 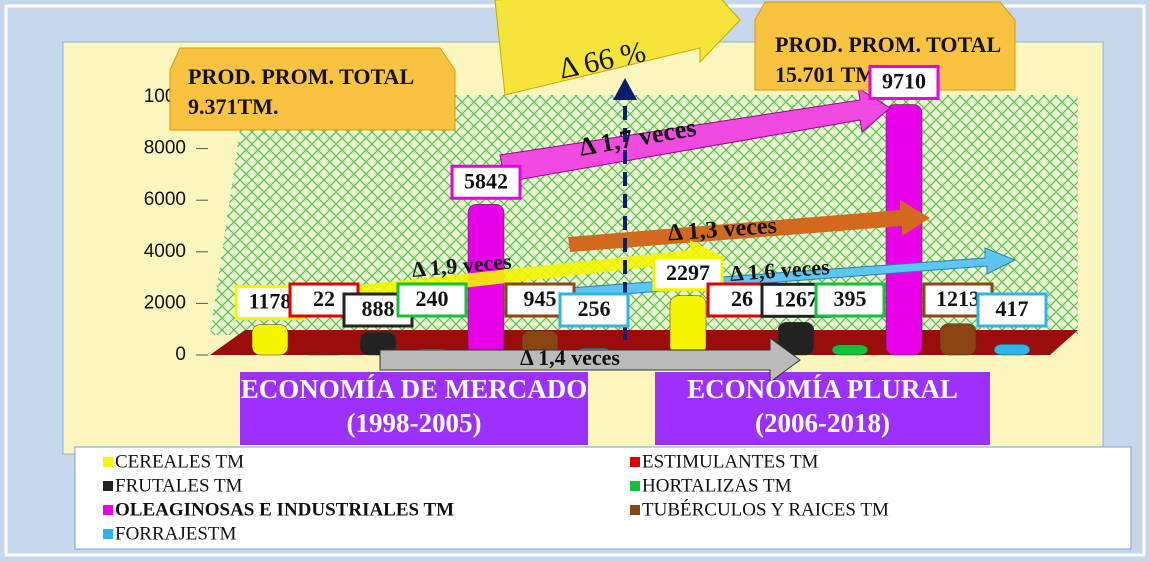 I want to click on y-tick-label: 4000, so click(x=165, y=251).